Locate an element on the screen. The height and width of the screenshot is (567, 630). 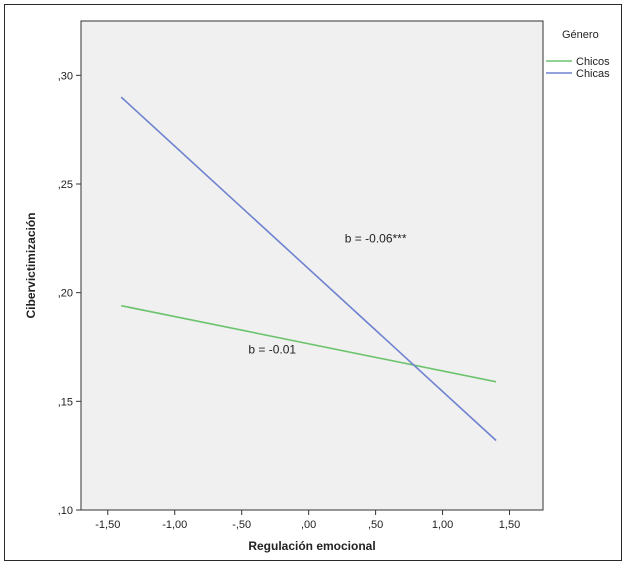
y-tick-label: ,15 is located at coordinates (65, 402).